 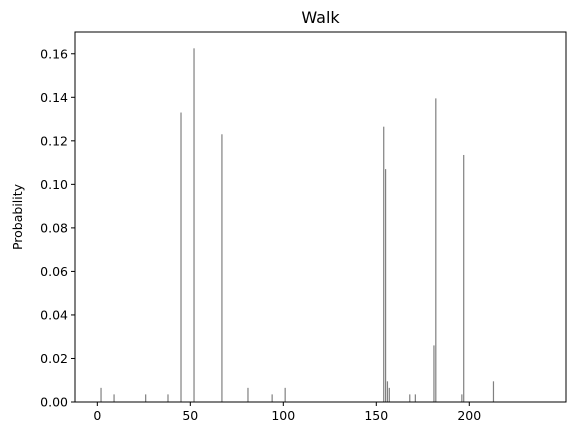 What do you see at coordinates (320, 17) in the screenshot?
I see `chart-title: Walk` at bounding box center [320, 17].